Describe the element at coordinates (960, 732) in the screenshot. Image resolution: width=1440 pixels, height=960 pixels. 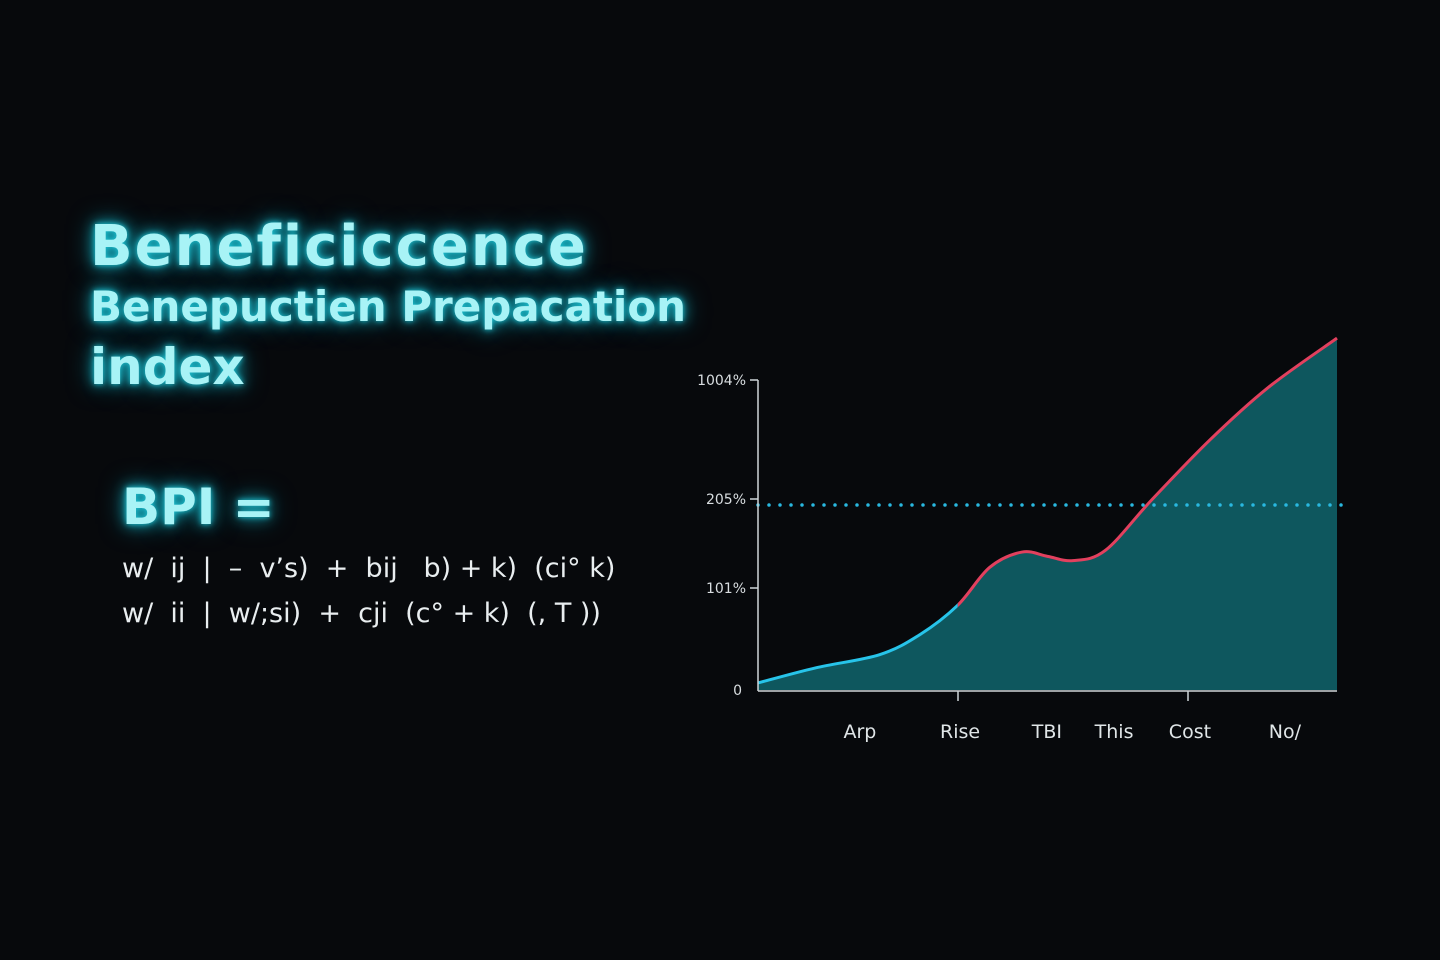
I see `x-tick-label: Rise` at that location.